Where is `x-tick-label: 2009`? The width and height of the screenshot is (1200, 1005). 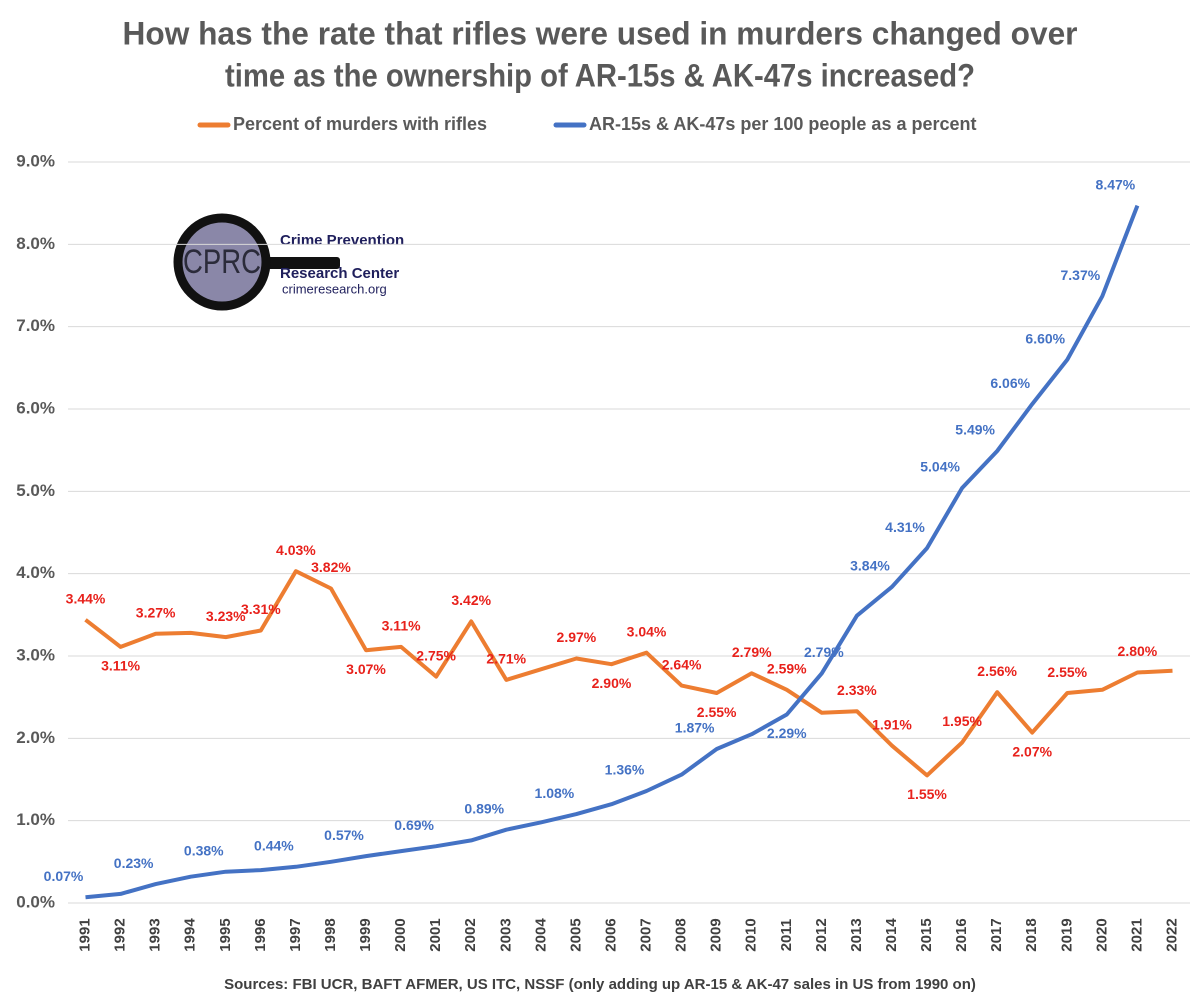 x-tick-label: 2009 is located at coordinates (716, 934).